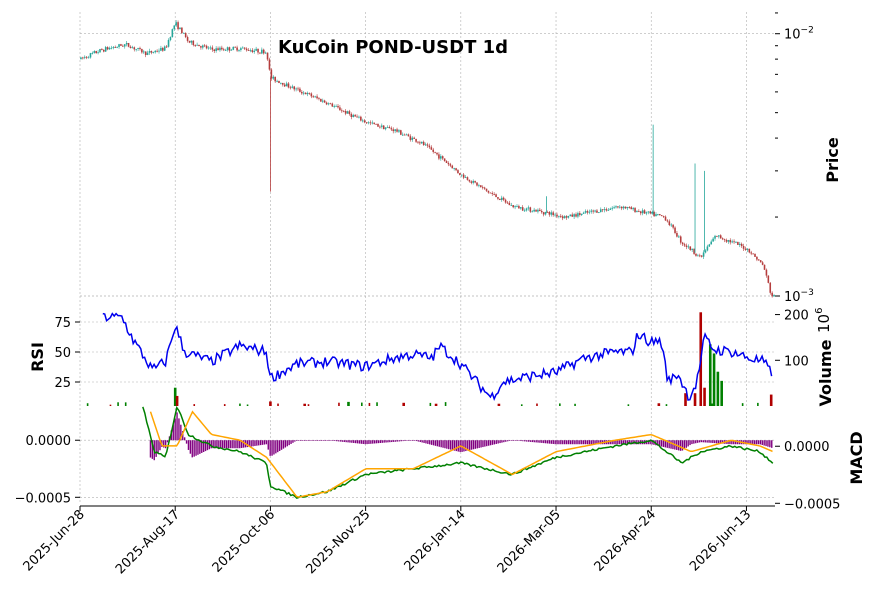 Image resolution: width=876 pixels, height=599 pixels. I want to click on x-tick-label: 2026-Jun-13, so click(720, 540).